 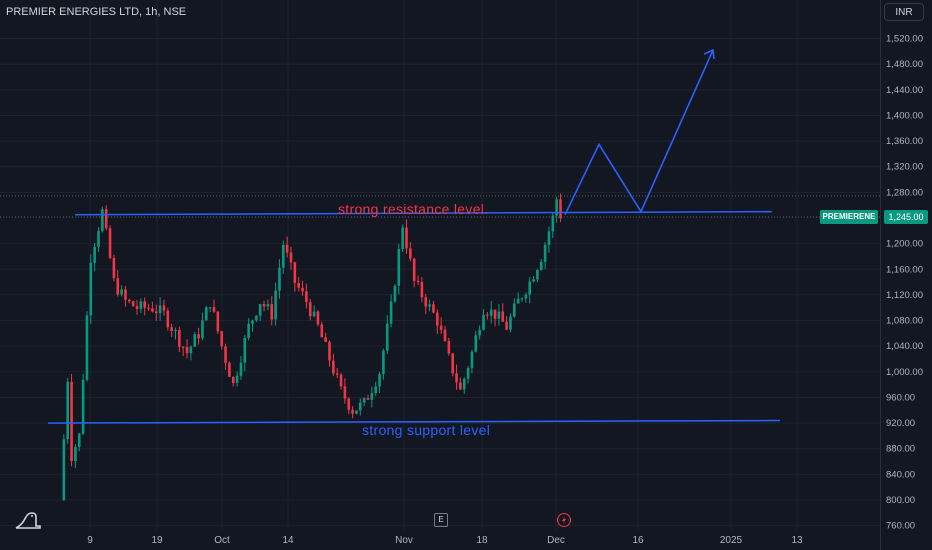 What do you see at coordinates (900, 423) in the screenshot?
I see `y-tick-label: 920.00` at bounding box center [900, 423].